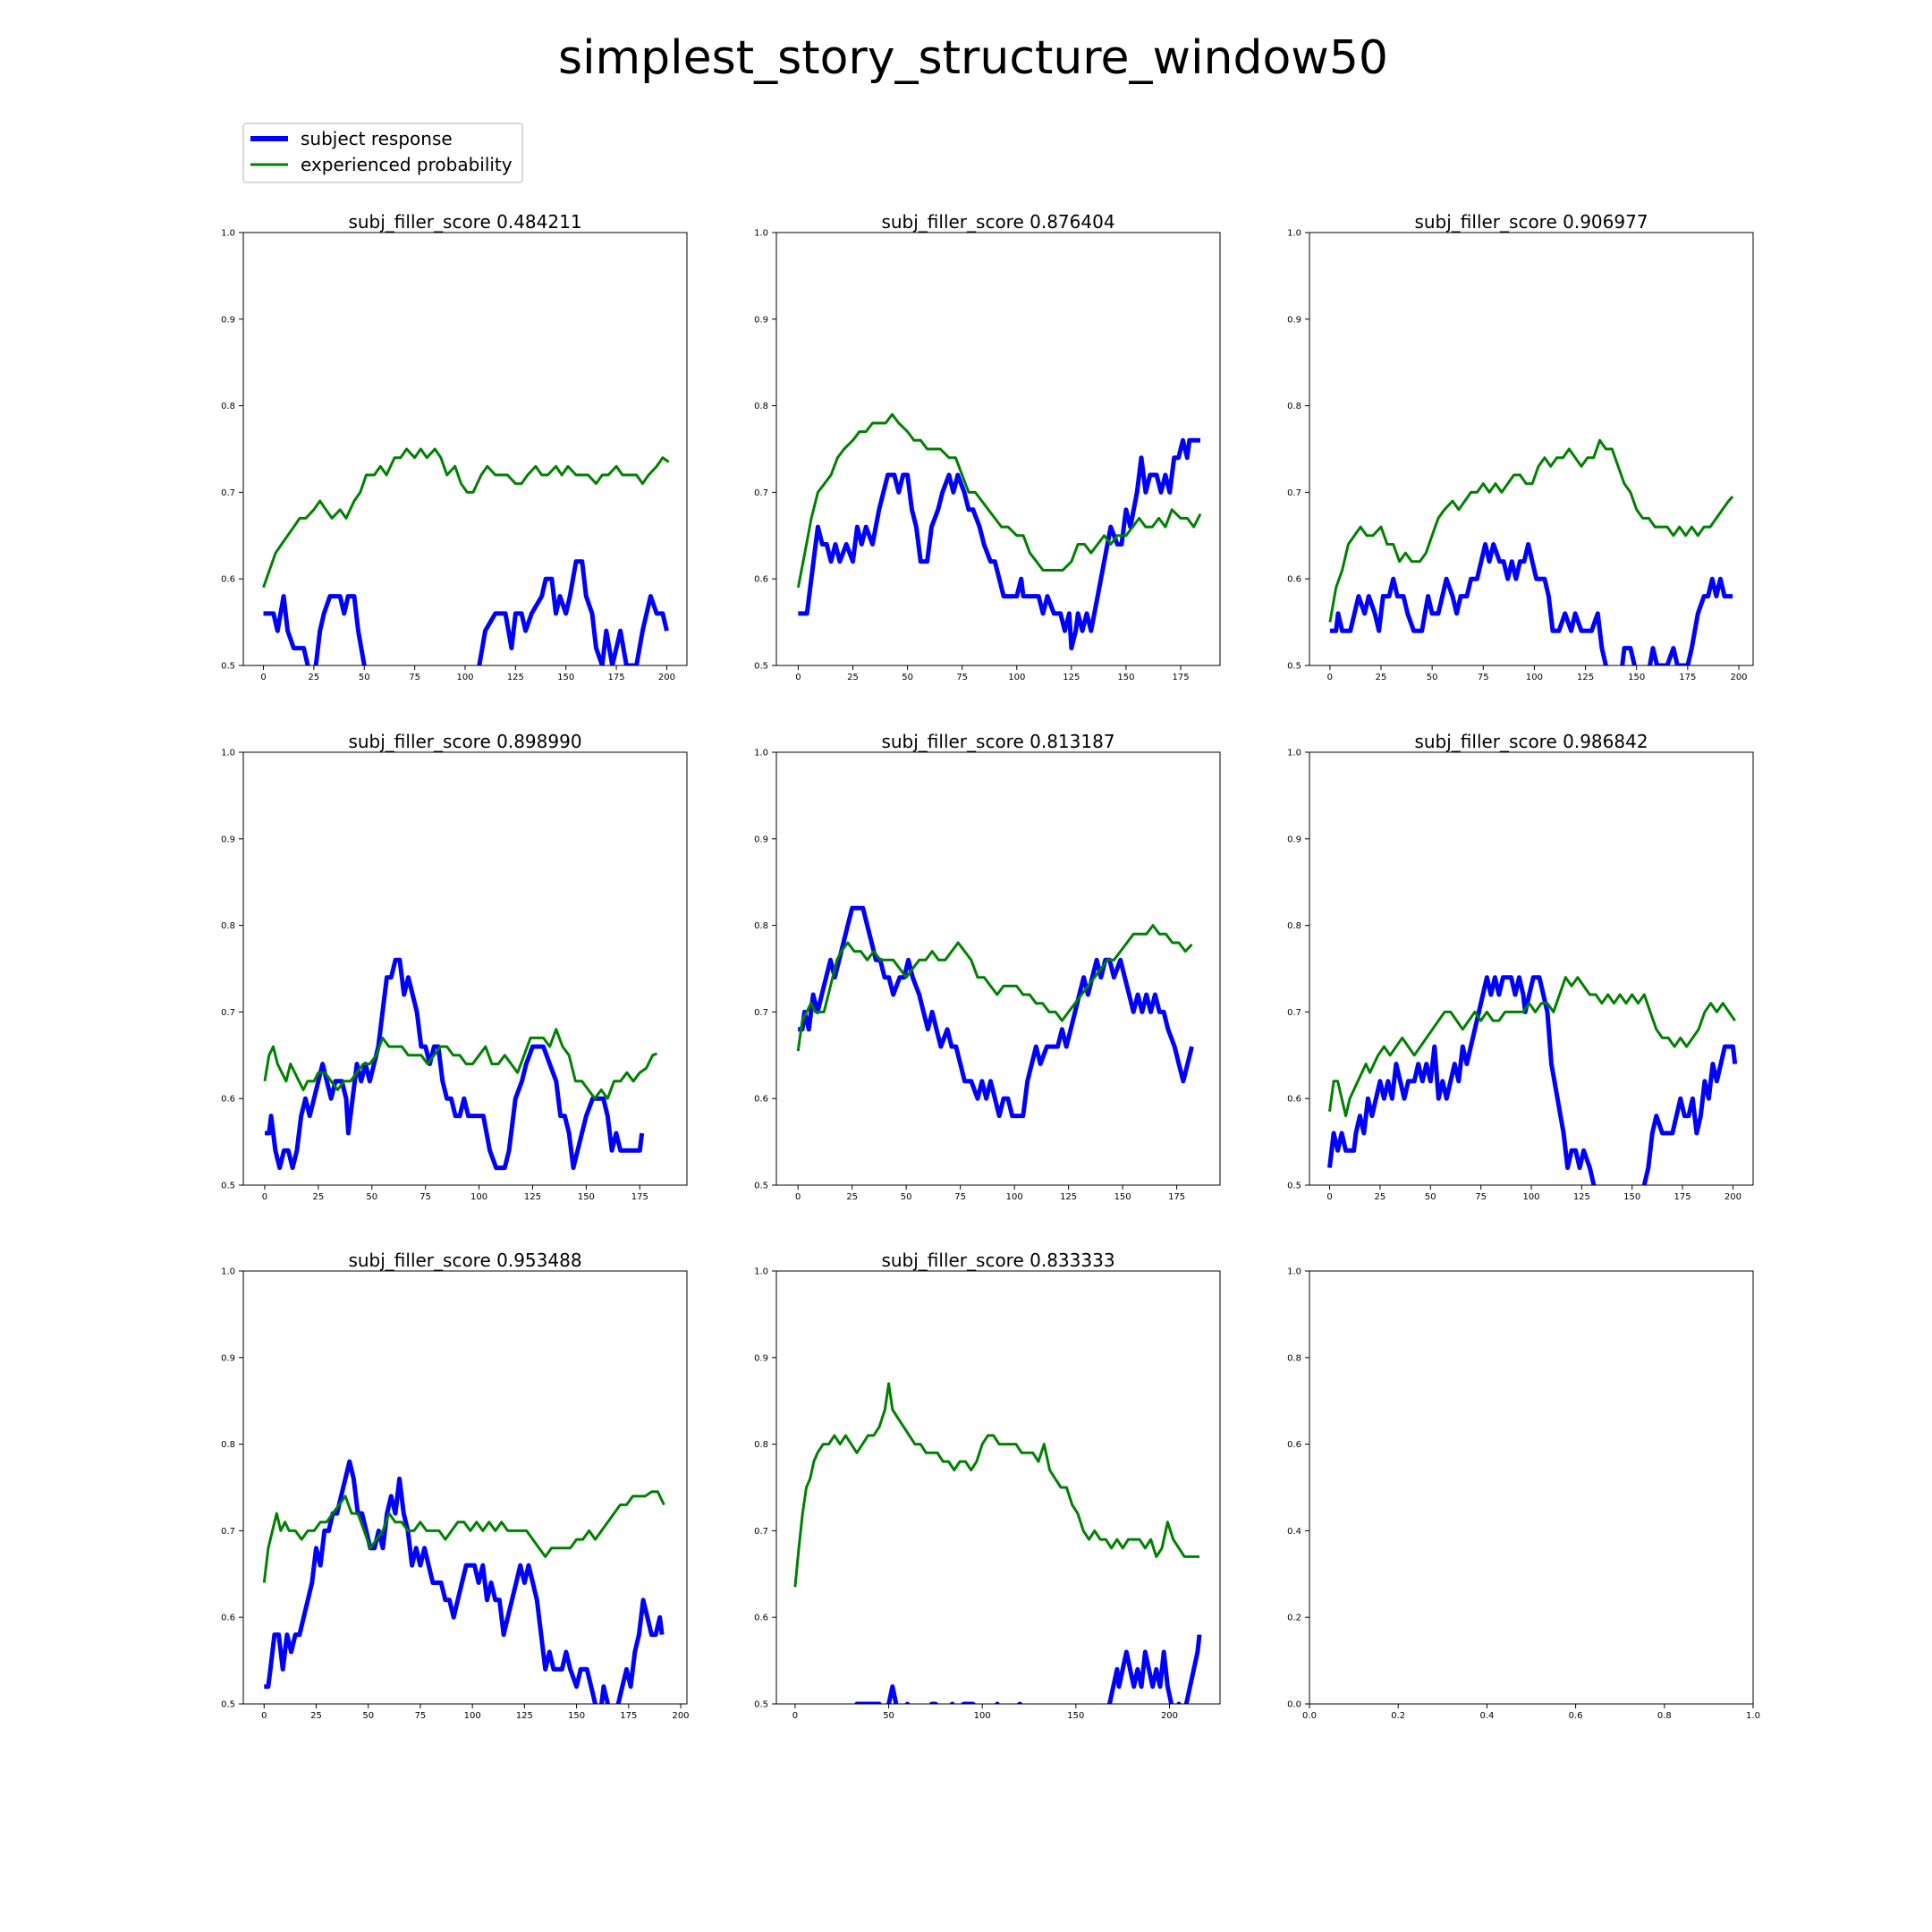 Image resolution: width=1932 pixels, height=1932 pixels. Describe the element at coordinates (1576, 1716) in the screenshot. I see `x-tick-label: 0.6` at that location.